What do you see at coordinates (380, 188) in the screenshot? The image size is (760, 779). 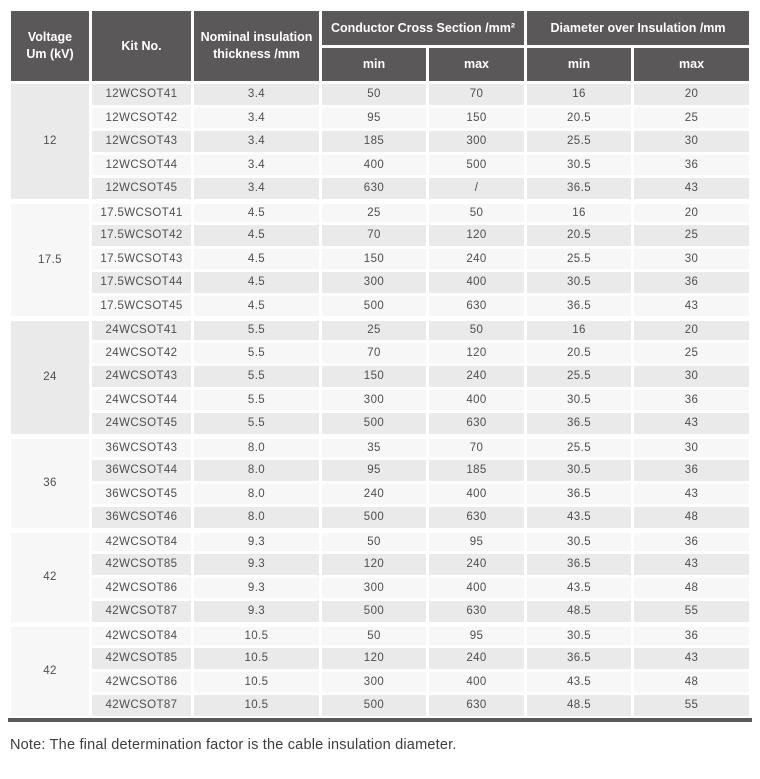 I see `table-row: 12WCSOT45 3.4 630/36.5 43` at bounding box center [380, 188].